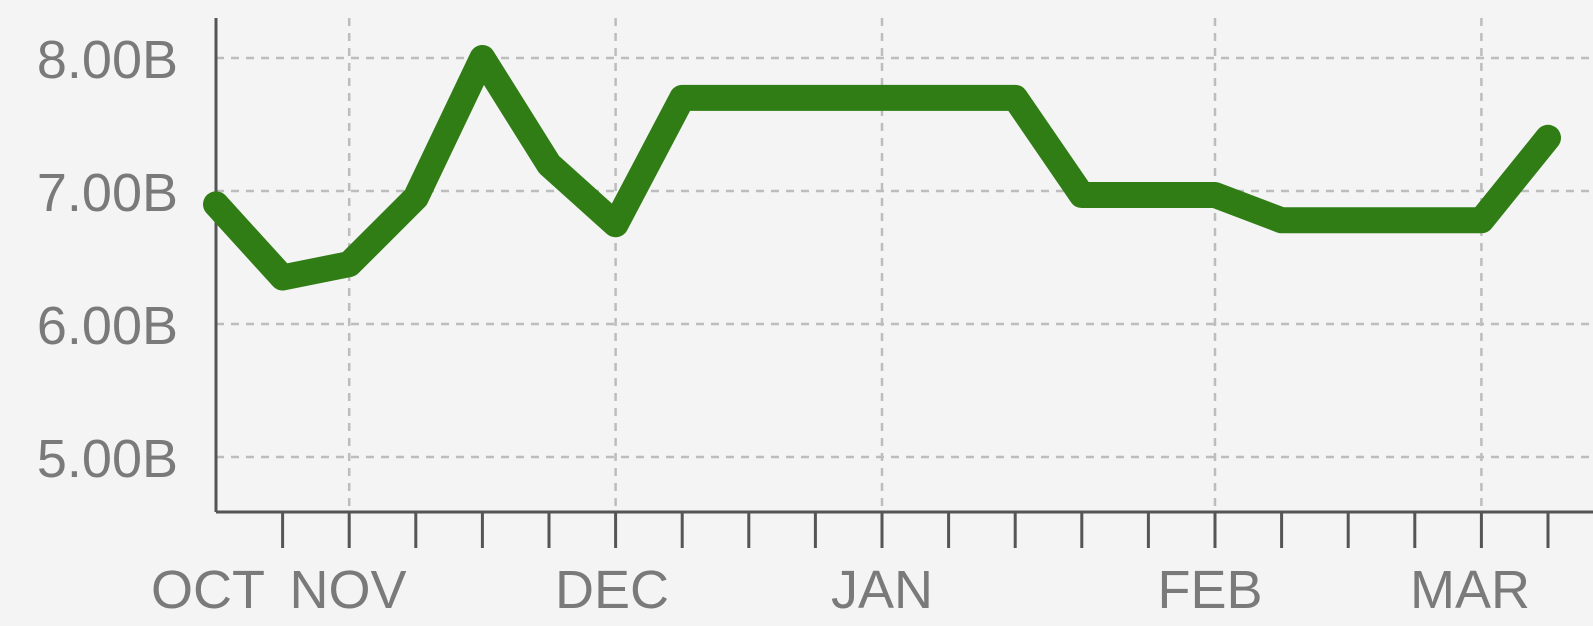 The image size is (1593, 626). Describe the element at coordinates (107, 60) in the screenshot. I see `y-tick-label: 8.00B` at that location.